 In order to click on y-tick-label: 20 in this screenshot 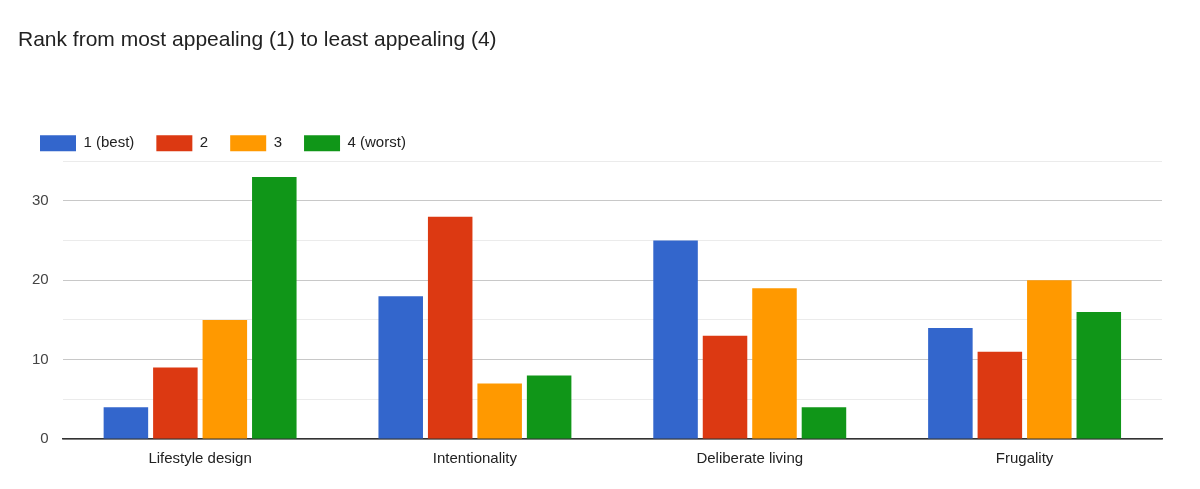, I will do `click(40, 279)`.